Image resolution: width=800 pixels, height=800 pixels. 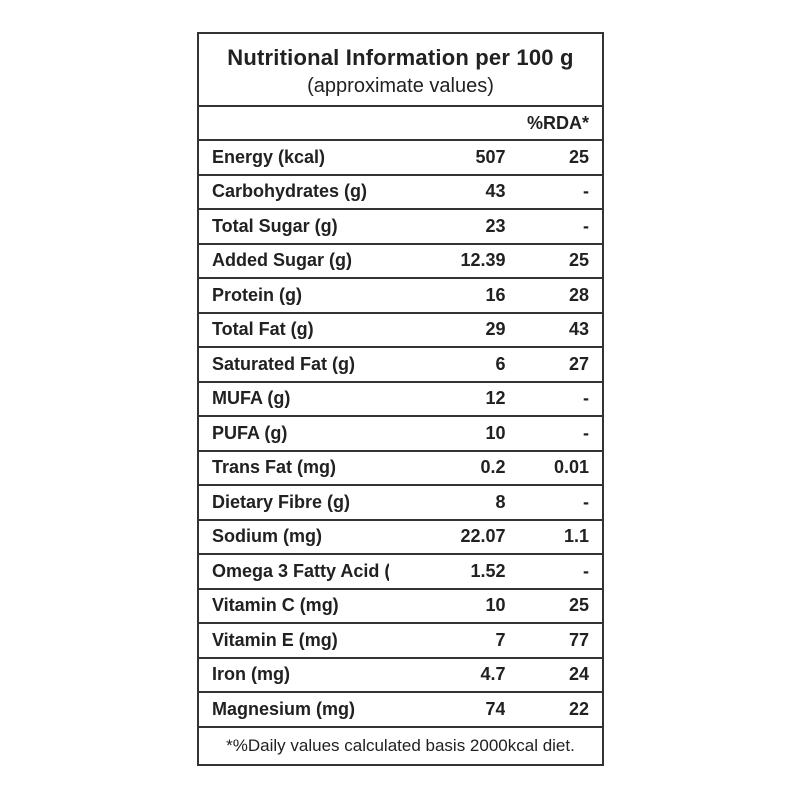 I want to click on table-row: Total Sugar (g) 23 -, so click(x=400, y=226).